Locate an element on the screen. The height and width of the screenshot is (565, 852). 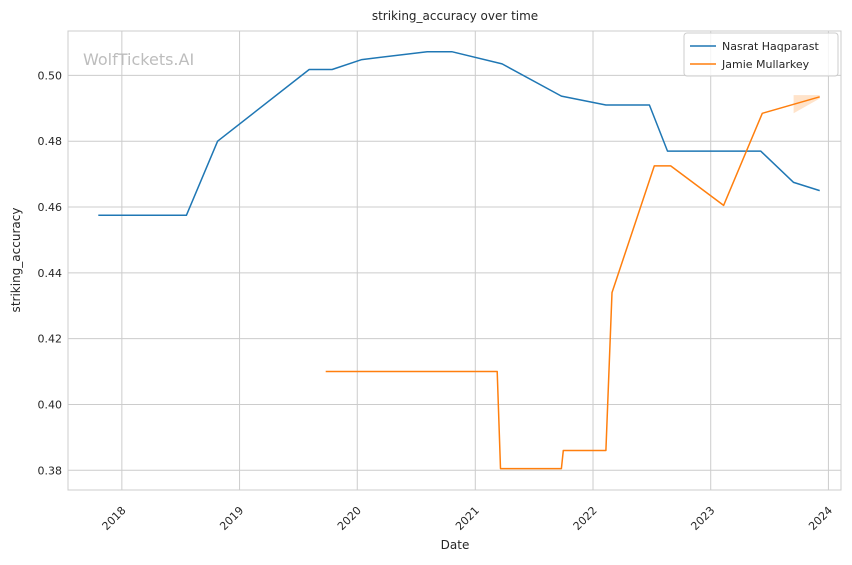
x-tick-label: 2023 is located at coordinates (702, 518).